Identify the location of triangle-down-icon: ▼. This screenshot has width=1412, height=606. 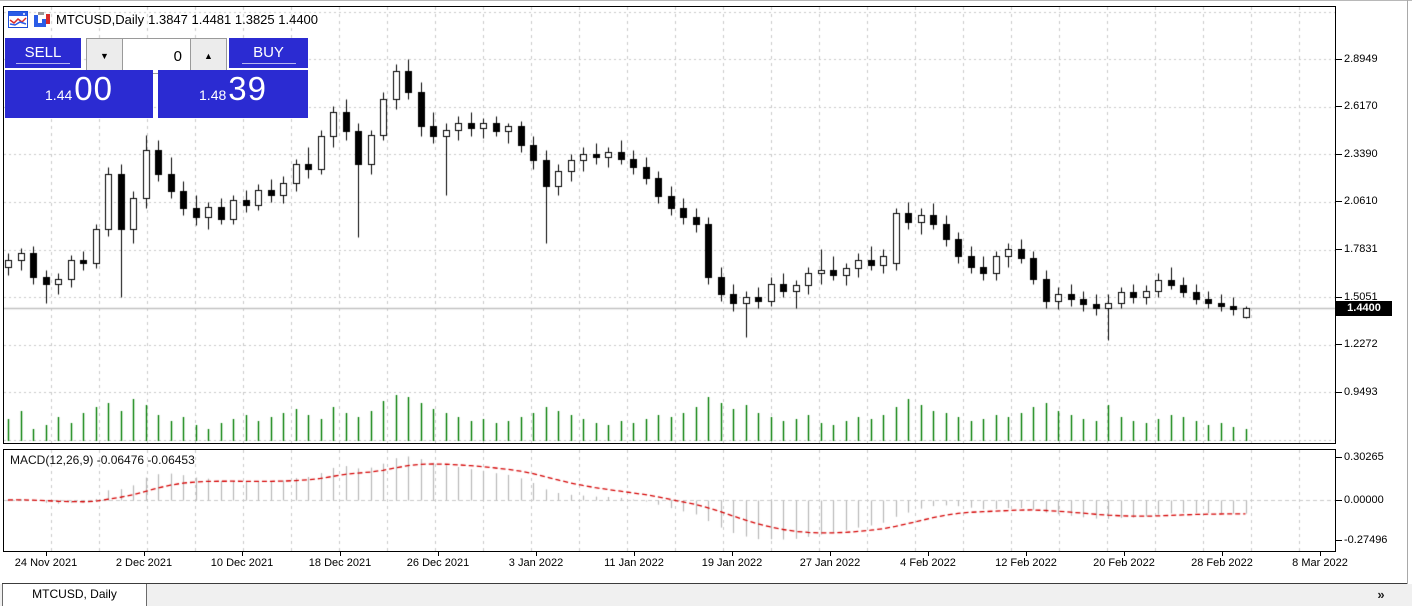
(104, 56).